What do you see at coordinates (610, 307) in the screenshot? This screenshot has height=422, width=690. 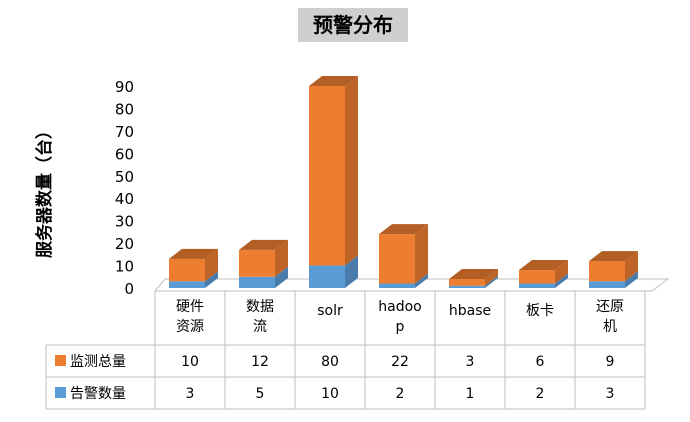 I see `x-tick-label: 还原` at bounding box center [610, 307].